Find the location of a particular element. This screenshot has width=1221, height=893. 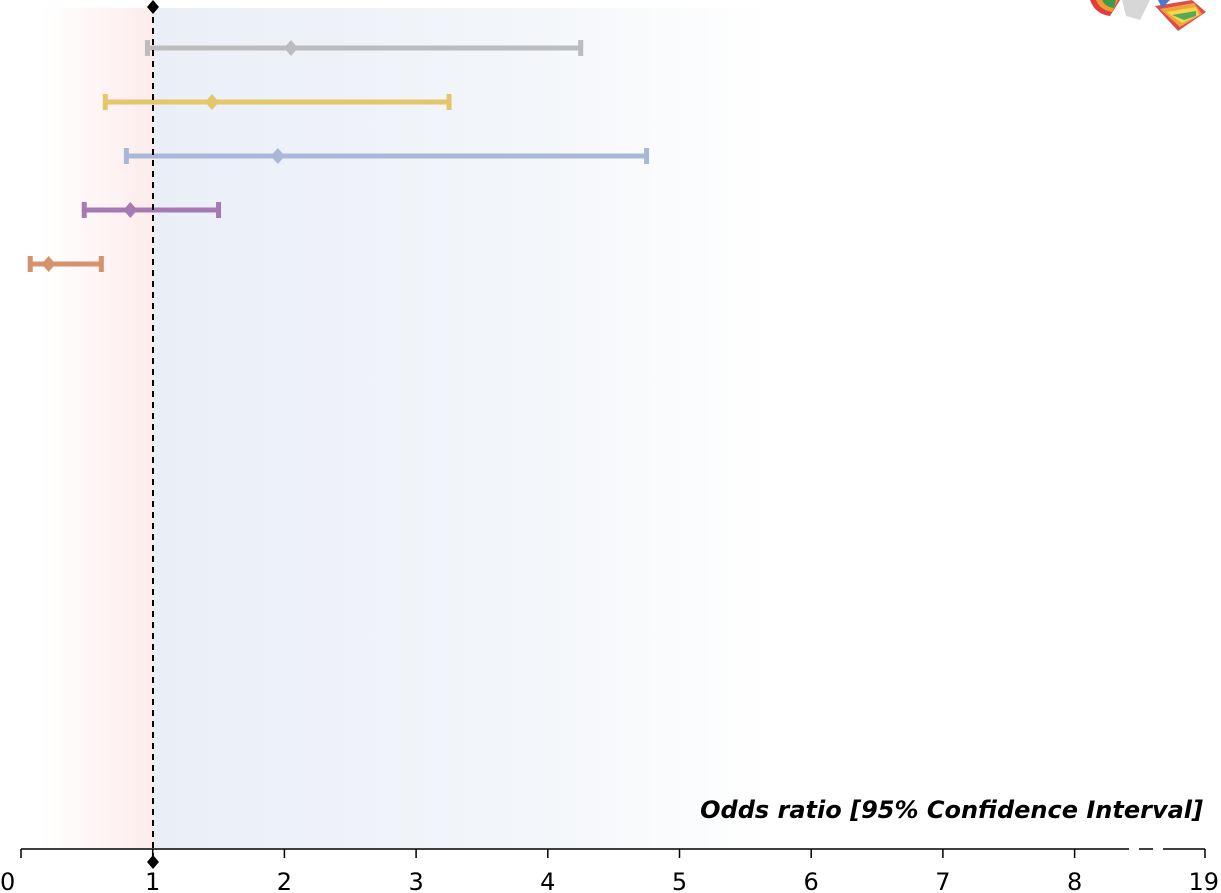

x-axis: 0 1 2 3 4 5 6 7 8 19 is located at coordinates (609, 870).